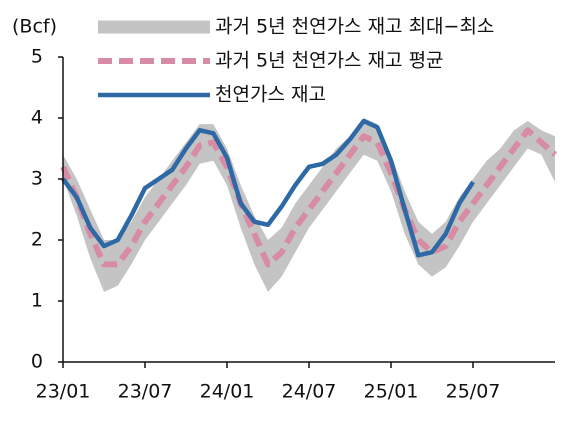 The height and width of the screenshot is (422, 572). Describe the element at coordinates (37, 301) in the screenshot. I see `y-tick-label: 1` at that location.